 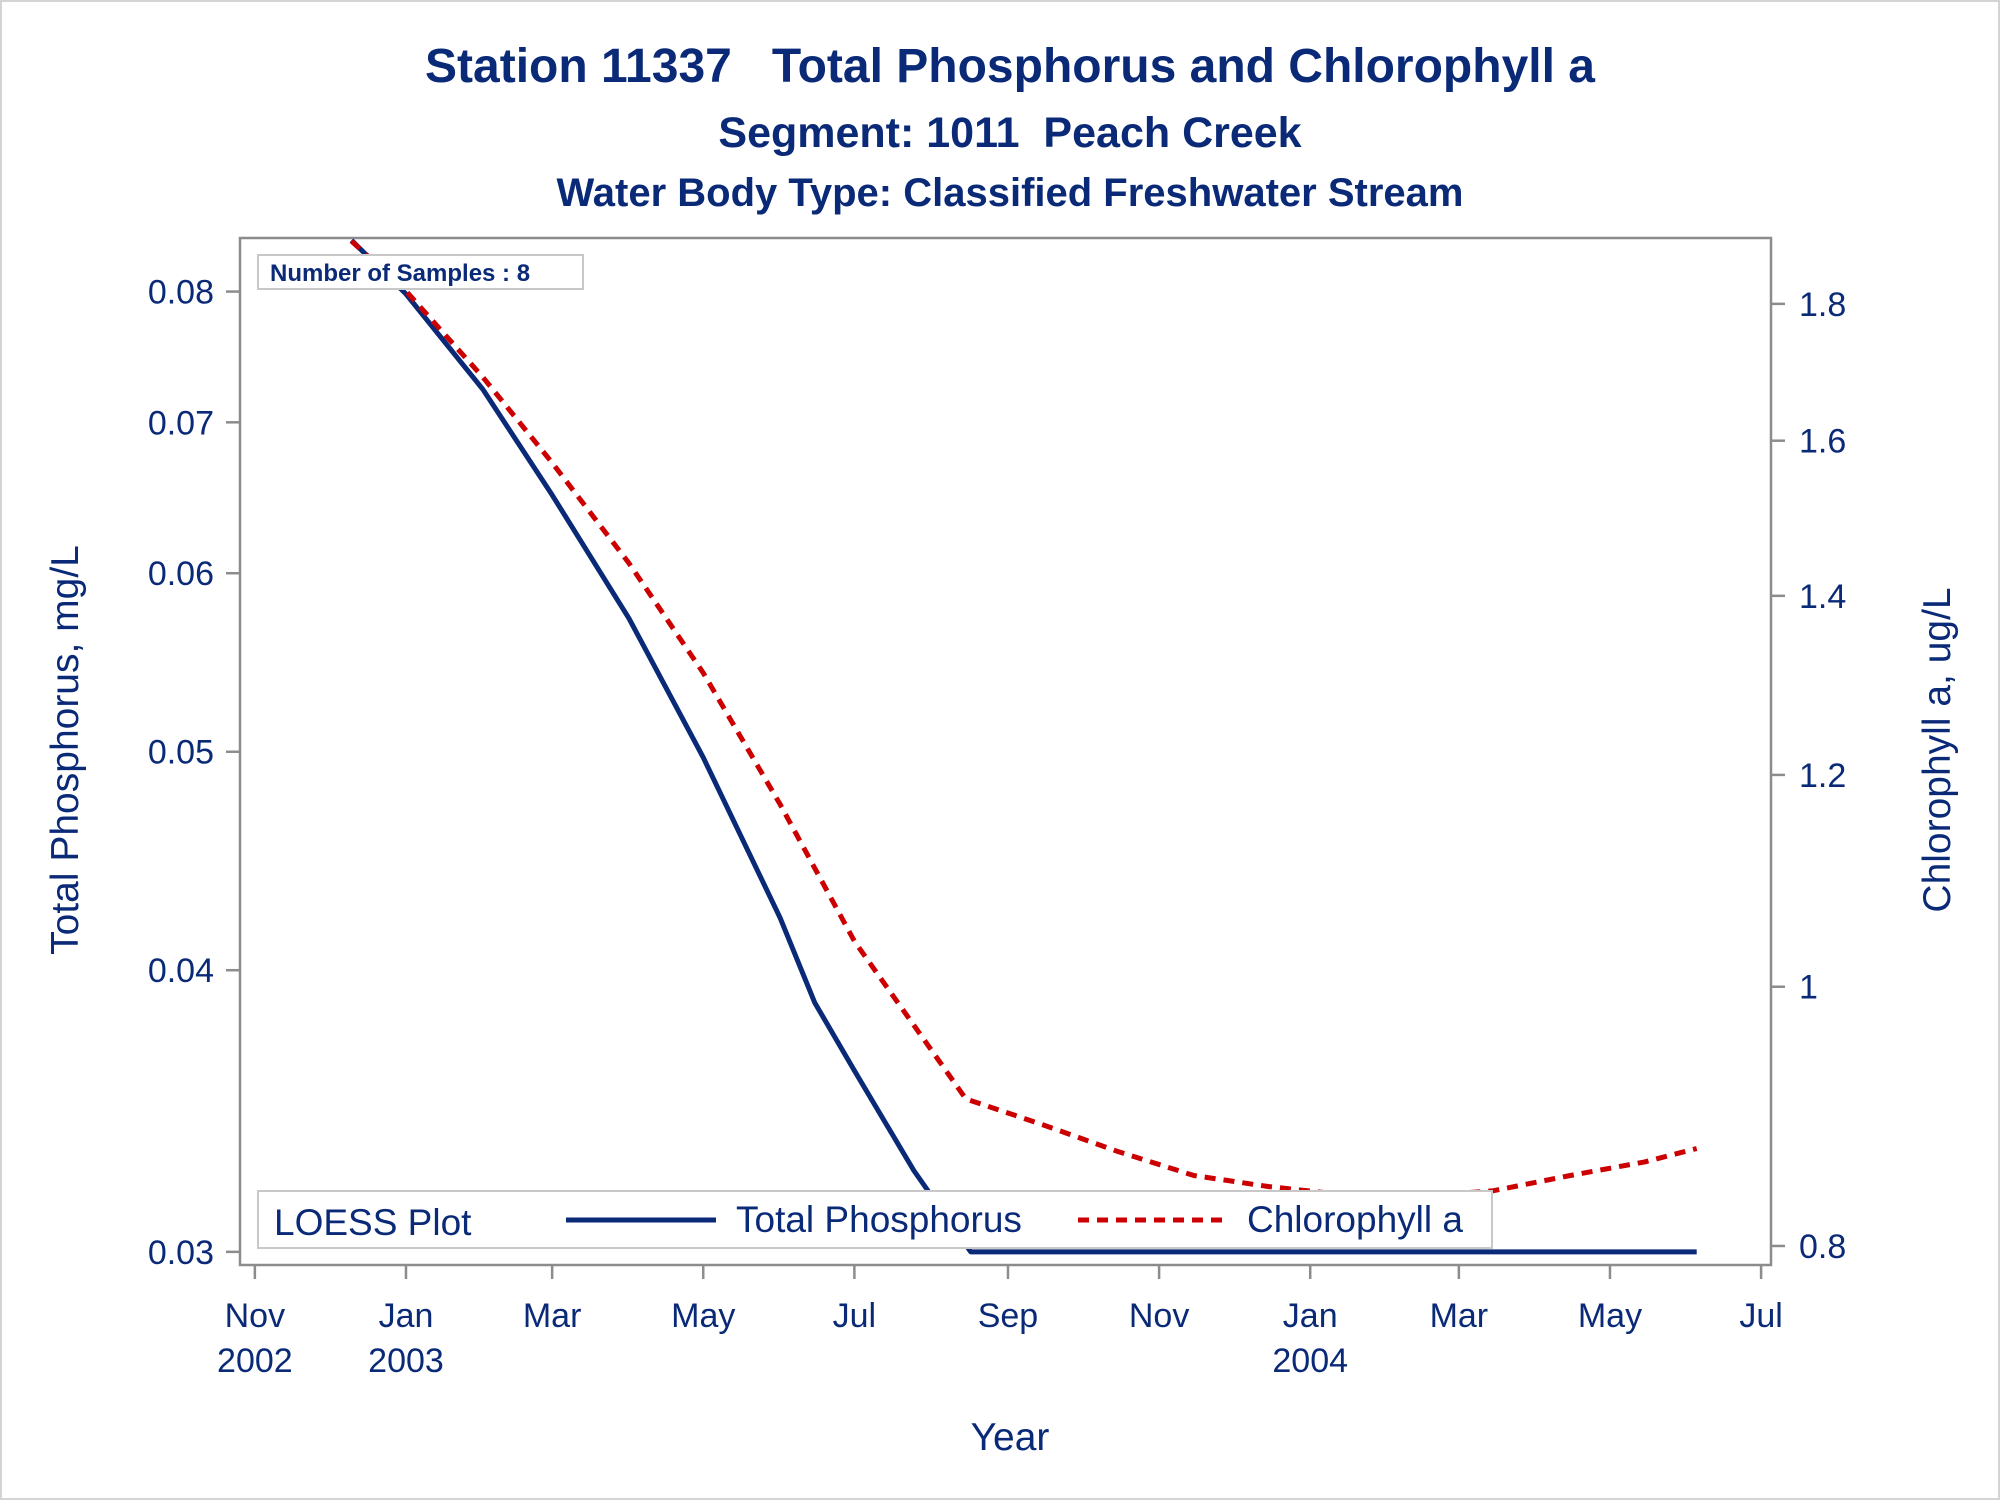 What do you see at coordinates (194, 773) in the screenshot?
I see `left-axis: 0.03 0.04 0.05 0.06 0.07 0.08` at bounding box center [194, 773].